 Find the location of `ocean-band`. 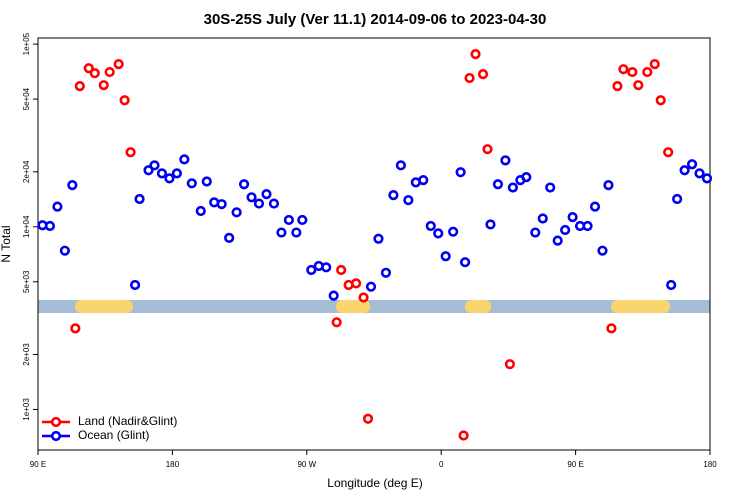

ocean-band is located at coordinates (374, 306).